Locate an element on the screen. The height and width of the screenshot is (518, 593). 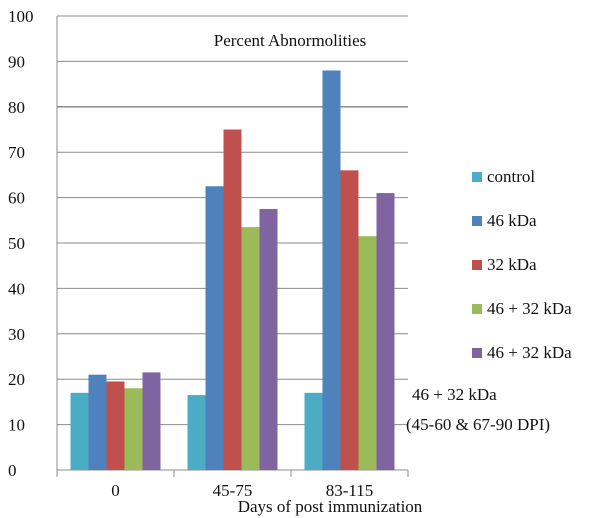
x-tick-labels: 0 45-75 83-115 is located at coordinates (242, 490).